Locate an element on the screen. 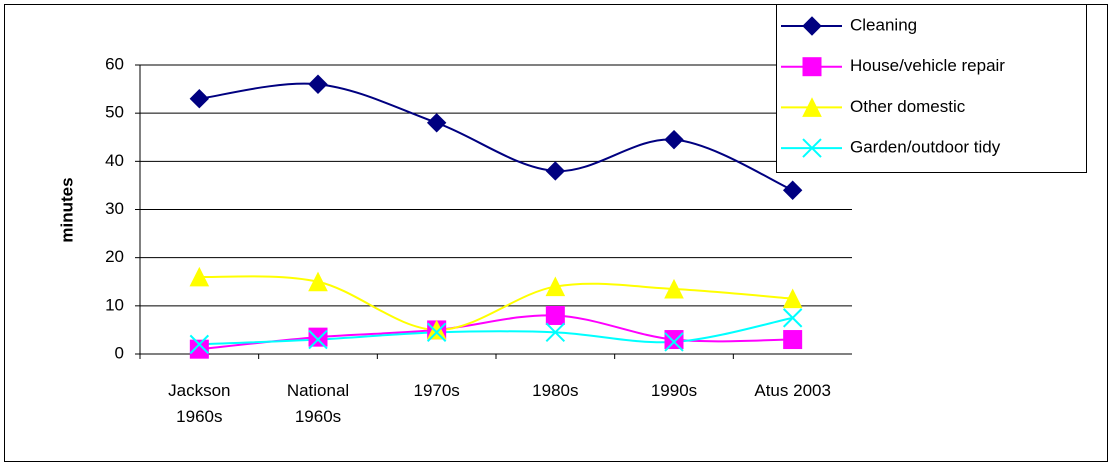 This screenshot has height=467, width=1112. x-tick-label: National 1960s is located at coordinates (318, 403).